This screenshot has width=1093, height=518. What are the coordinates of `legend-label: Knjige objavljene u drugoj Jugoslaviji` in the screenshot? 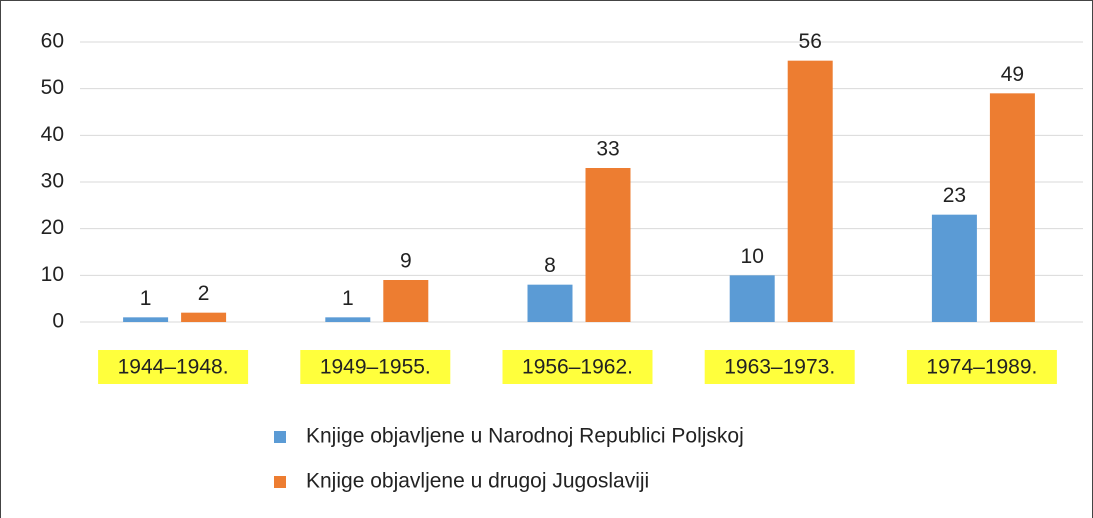 It's located at (477, 481).